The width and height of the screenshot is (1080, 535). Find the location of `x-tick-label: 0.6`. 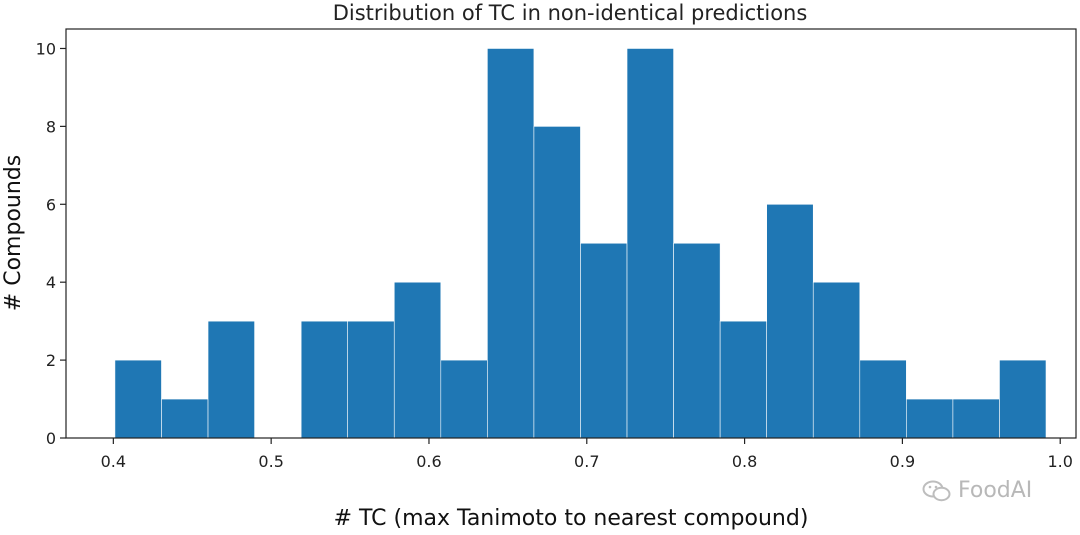

x-tick-label: 0.6 is located at coordinates (428, 461).